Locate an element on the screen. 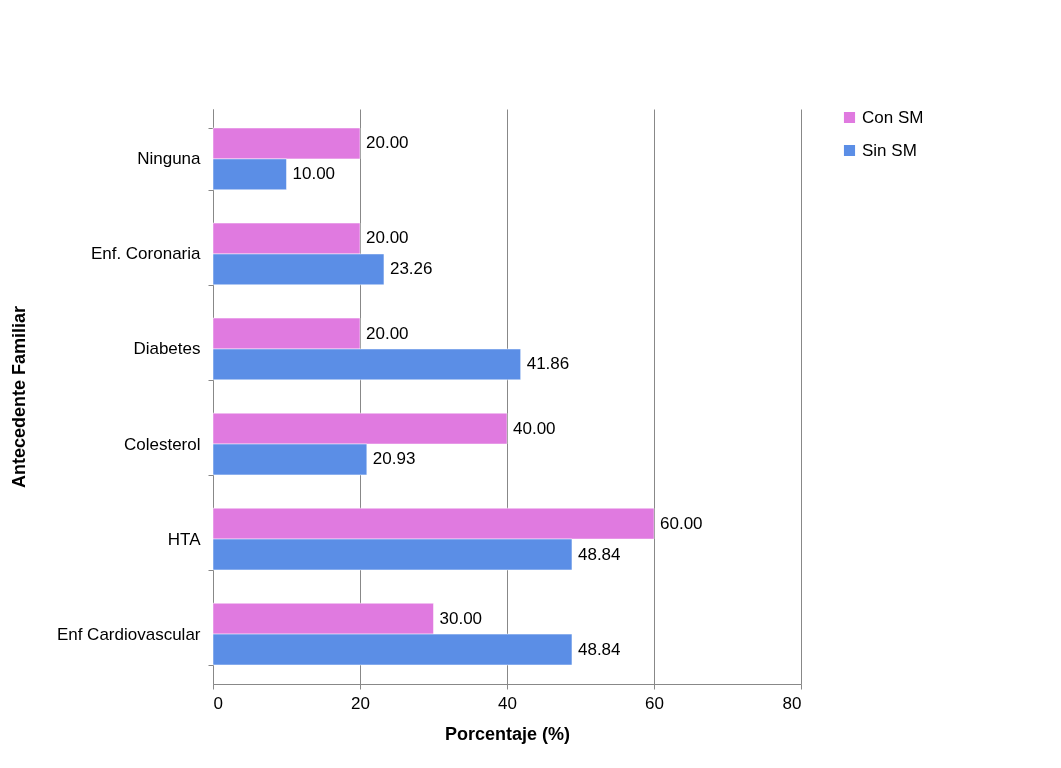 This screenshot has width=1061, height=768. legend-label: Sin SM is located at coordinates (889, 150).